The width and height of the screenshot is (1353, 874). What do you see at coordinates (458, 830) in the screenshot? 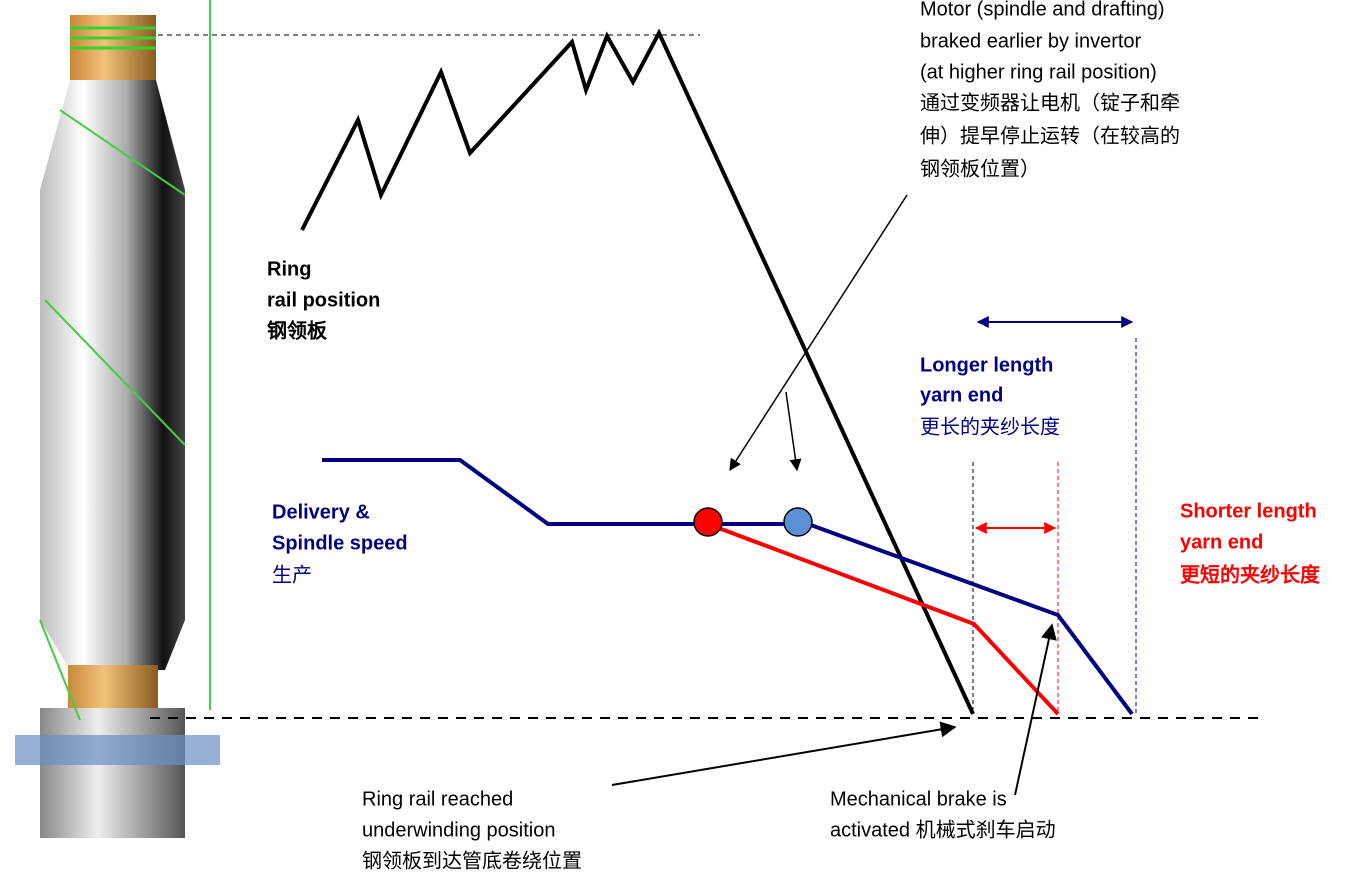
I see `label-line: underwinding position` at bounding box center [458, 830].